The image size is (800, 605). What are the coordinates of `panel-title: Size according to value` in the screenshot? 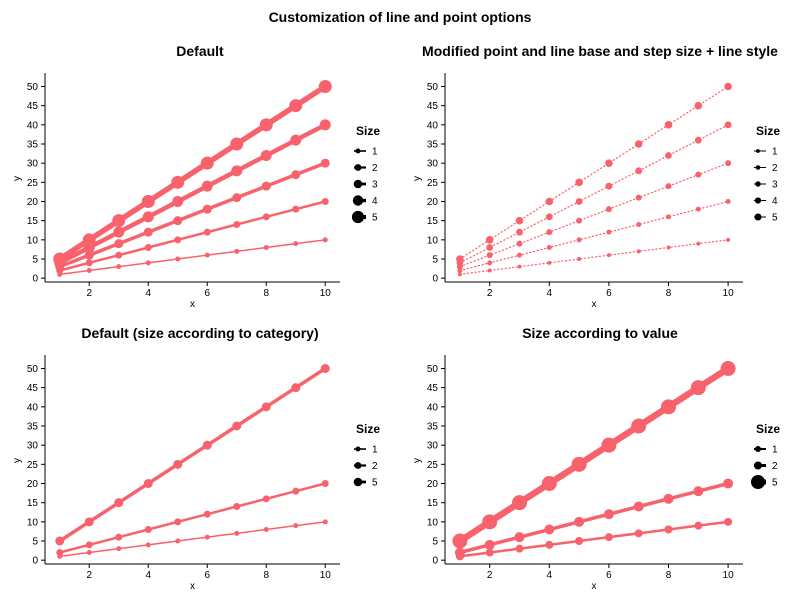 It's located at (600, 333).